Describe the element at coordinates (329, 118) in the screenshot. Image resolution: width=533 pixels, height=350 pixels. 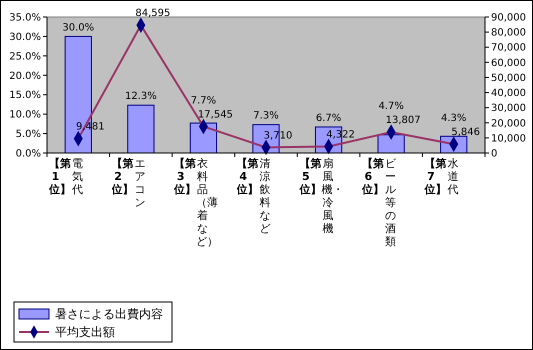
I see `data-label: 6.7%` at that location.